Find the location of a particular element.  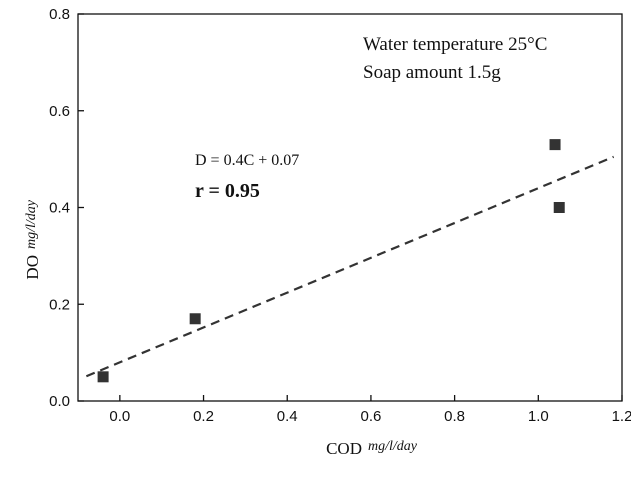

annotation-water-temperature: Water temperature 25°C is located at coordinates (455, 44).